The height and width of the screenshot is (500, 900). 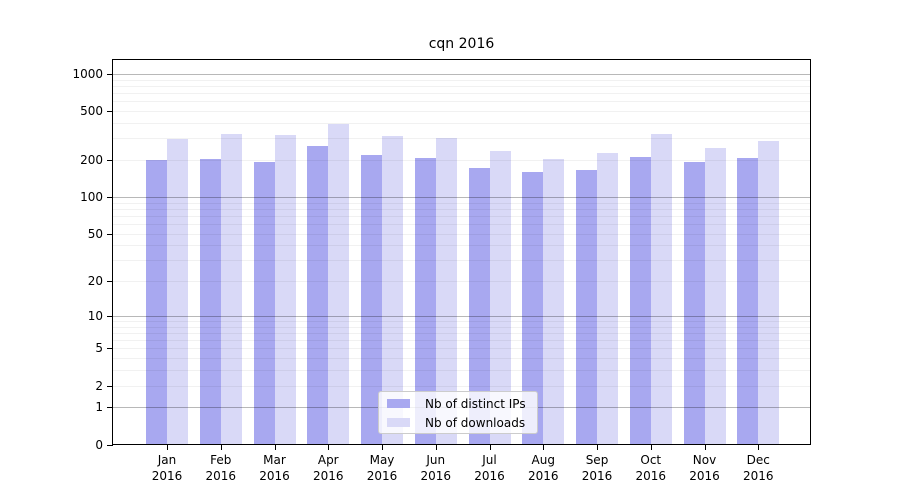 What do you see at coordinates (398, 422) in the screenshot?
I see `legend-swatch-downloads-icon` at bounding box center [398, 422].